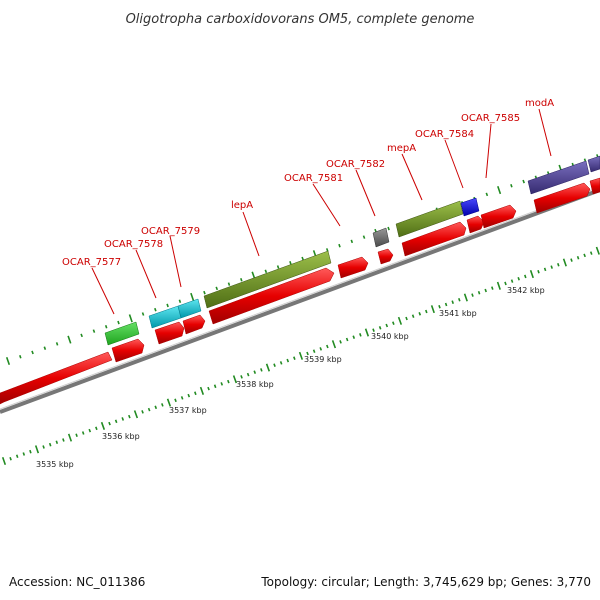  What do you see at coordinates (313, 178) in the screenshot?
I see `gene-label: OCAR_7581` at bounding box center [313, 178].